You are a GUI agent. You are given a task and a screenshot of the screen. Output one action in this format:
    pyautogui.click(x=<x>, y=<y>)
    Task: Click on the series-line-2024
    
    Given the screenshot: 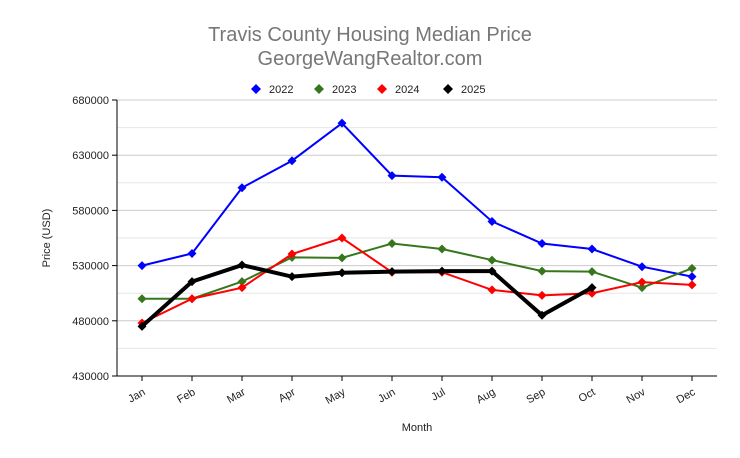 What is the action you would take?
    pyautogui.click(x=417, y=280)
    